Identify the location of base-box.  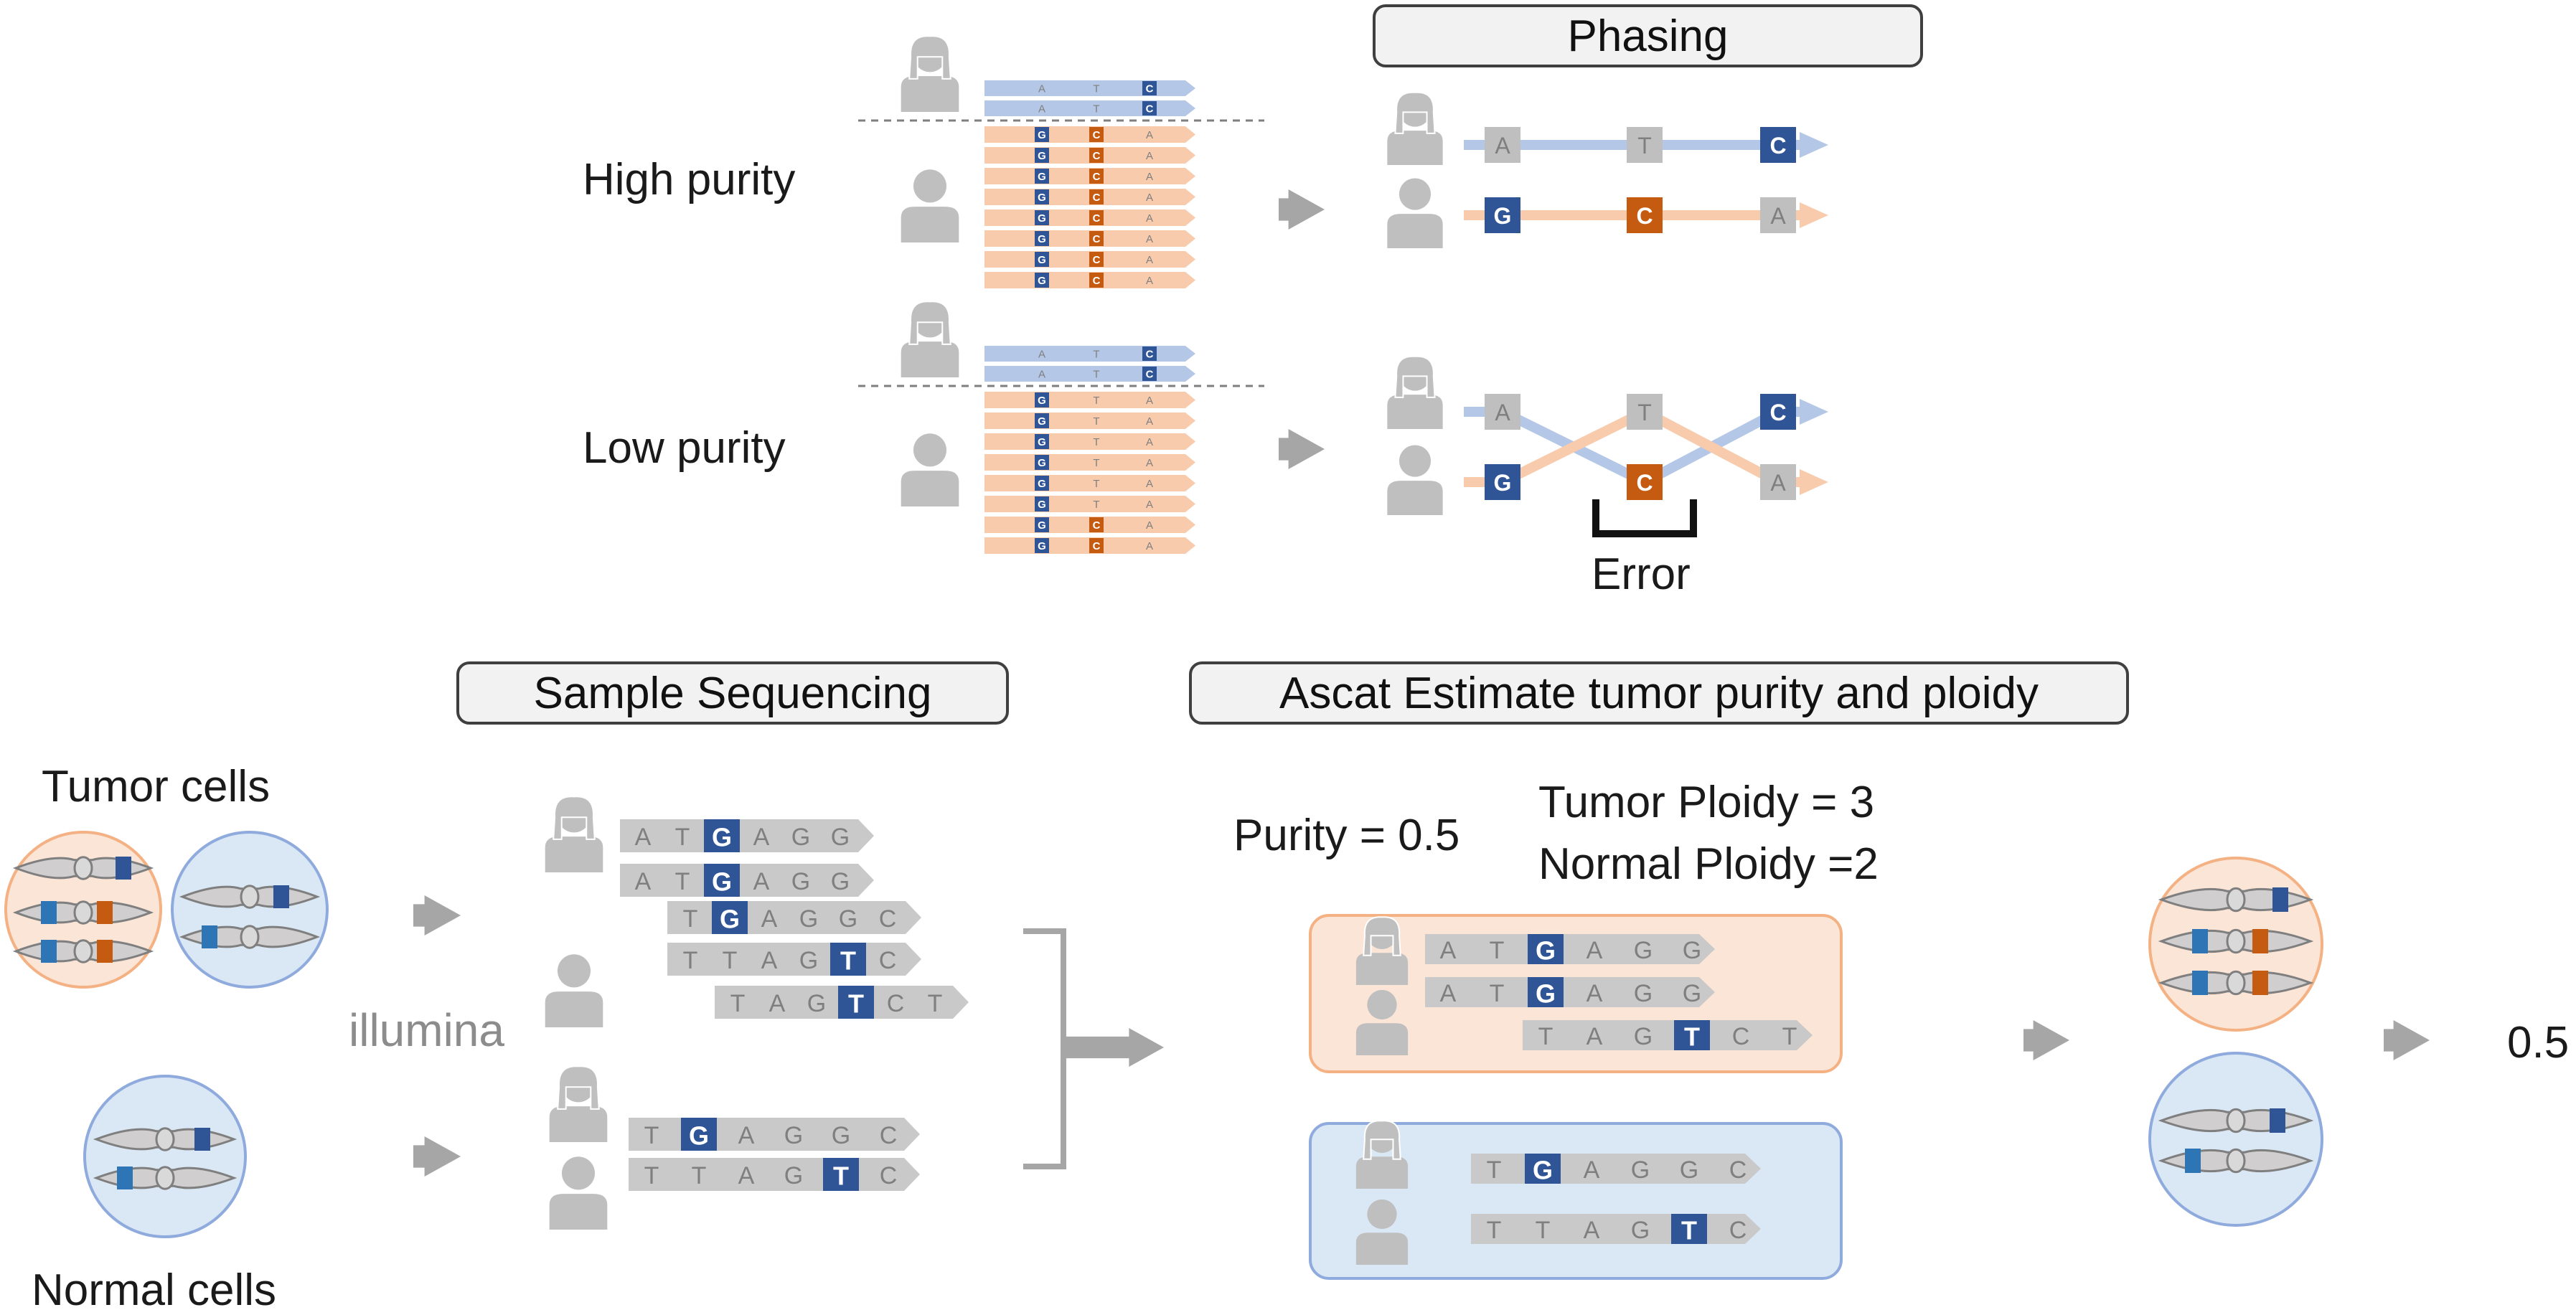
(1645, 482).